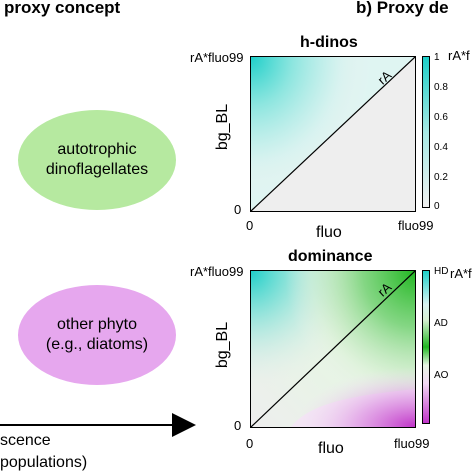 The width and height of the screenshot is (474, 474). I want to click on panel-a-title: proxy concept, so click(62, 8).